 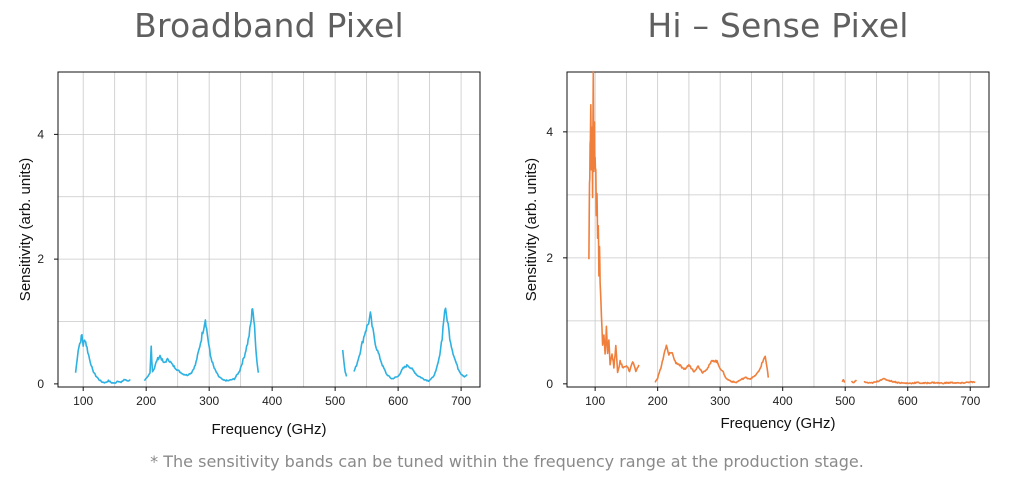 What do you see at coordinates (269, 25) in the screenshot?
I see `chart-title-broadband: Broadband Pixel` at bounding box center [269, 25].